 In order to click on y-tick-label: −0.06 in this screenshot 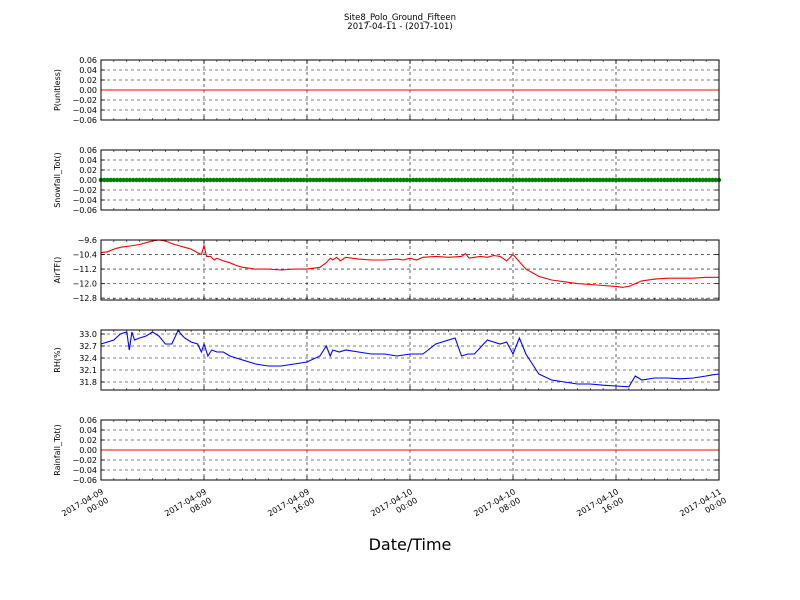, I will do `click(84, 120)`.